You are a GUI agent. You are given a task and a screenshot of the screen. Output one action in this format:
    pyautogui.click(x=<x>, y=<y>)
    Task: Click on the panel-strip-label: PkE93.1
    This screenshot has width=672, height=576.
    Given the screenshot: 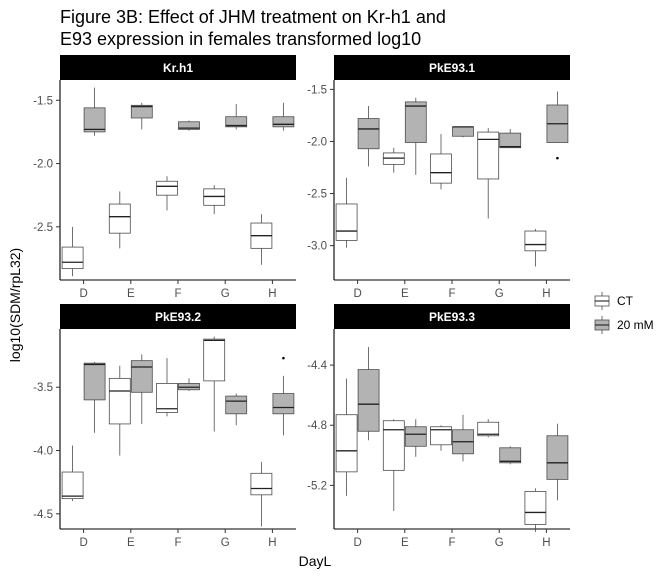 What is the action you would take?
    pyautogui.click(x=452, y=68)
    